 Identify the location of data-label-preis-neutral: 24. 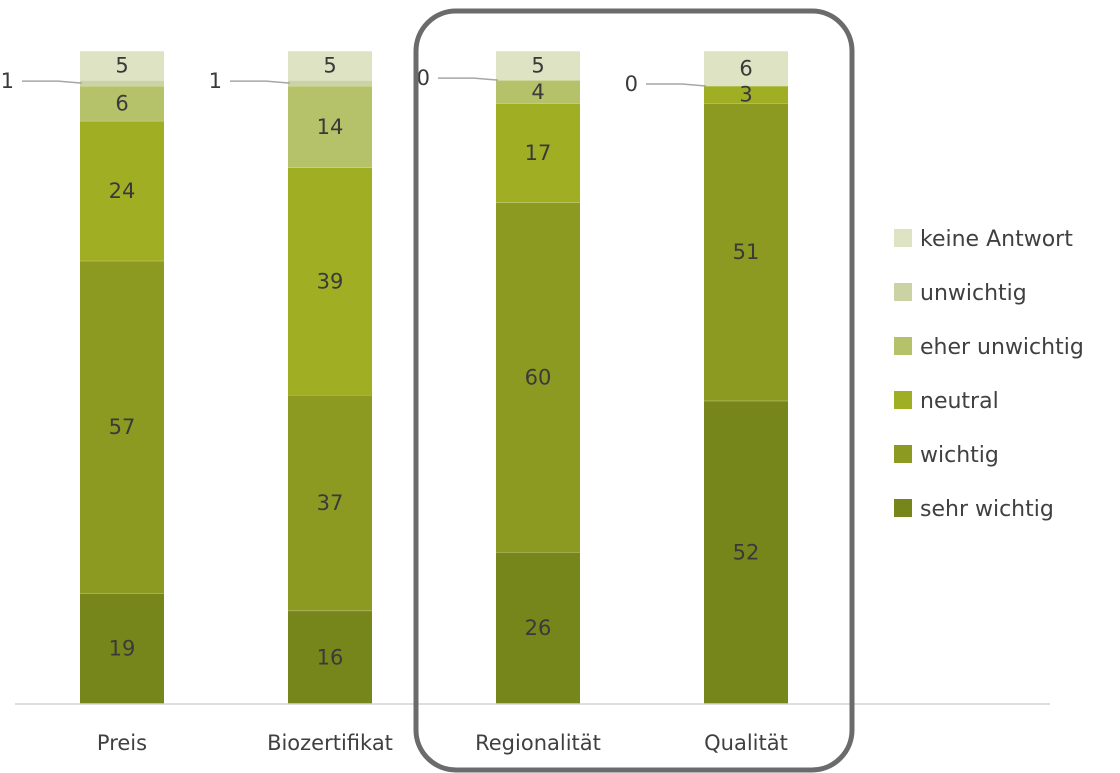
(122, 191).